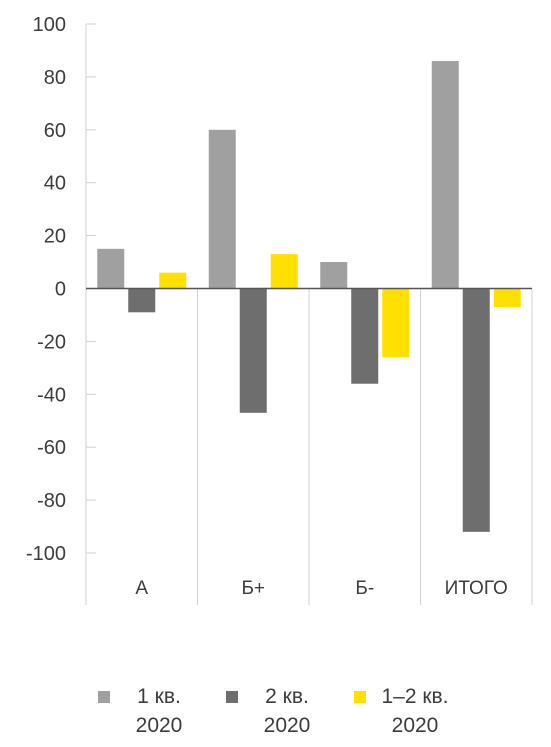 This screenshot has width=551, height=747. I want to click on y-tick-label: 100, so click(49, 25).